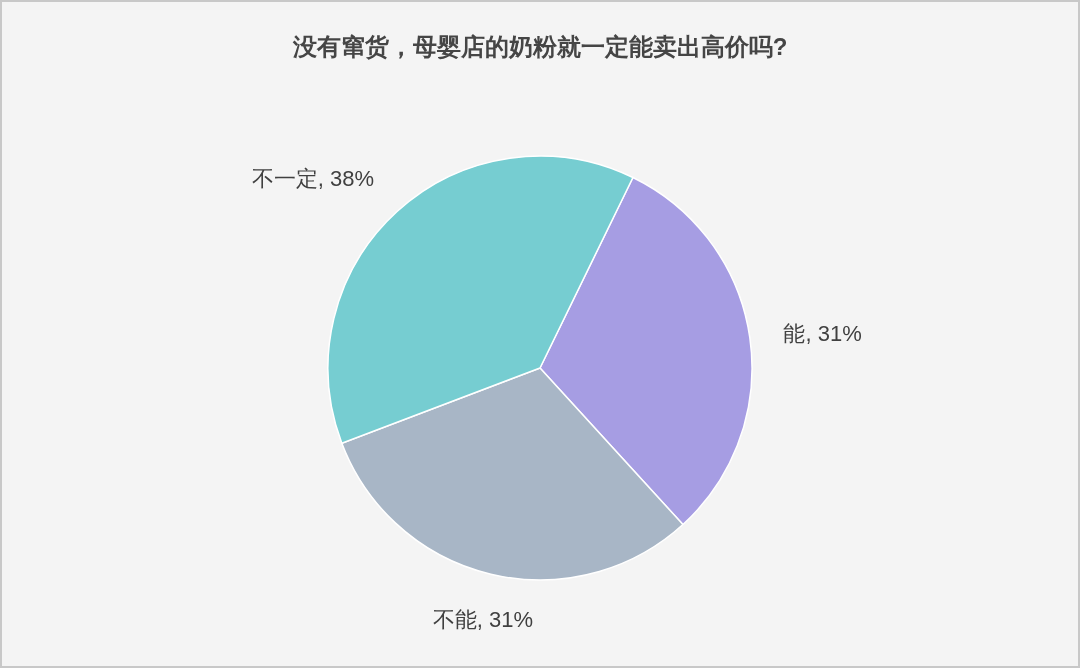 This screenshot has width=1080, height=668. Describe the element at coordinates (539, 46) in the screenshot. I see `chart-title: 没有窜货，母婴店的奶粉就一定能卖出高价吗?` at that location.